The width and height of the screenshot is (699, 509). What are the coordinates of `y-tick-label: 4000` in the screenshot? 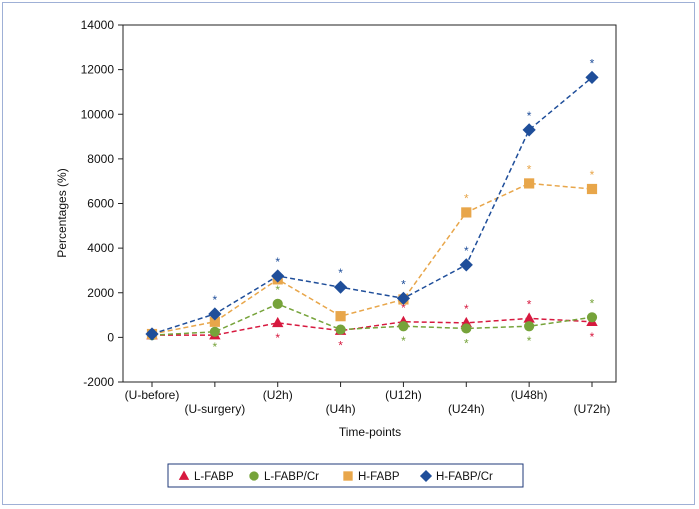 It's located at (100, 248).